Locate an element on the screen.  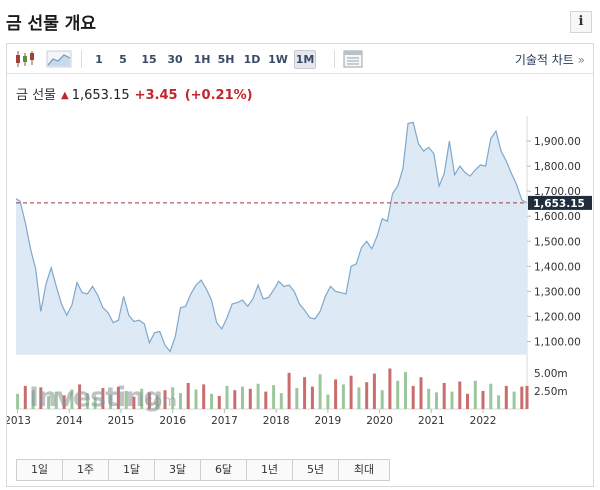
info-button: i is located at coordinates (581, 22).